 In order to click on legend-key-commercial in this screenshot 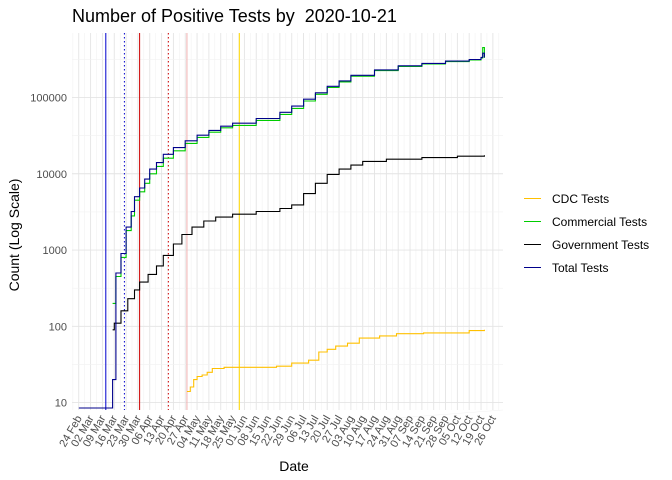, I will do `click(532, 221)`.